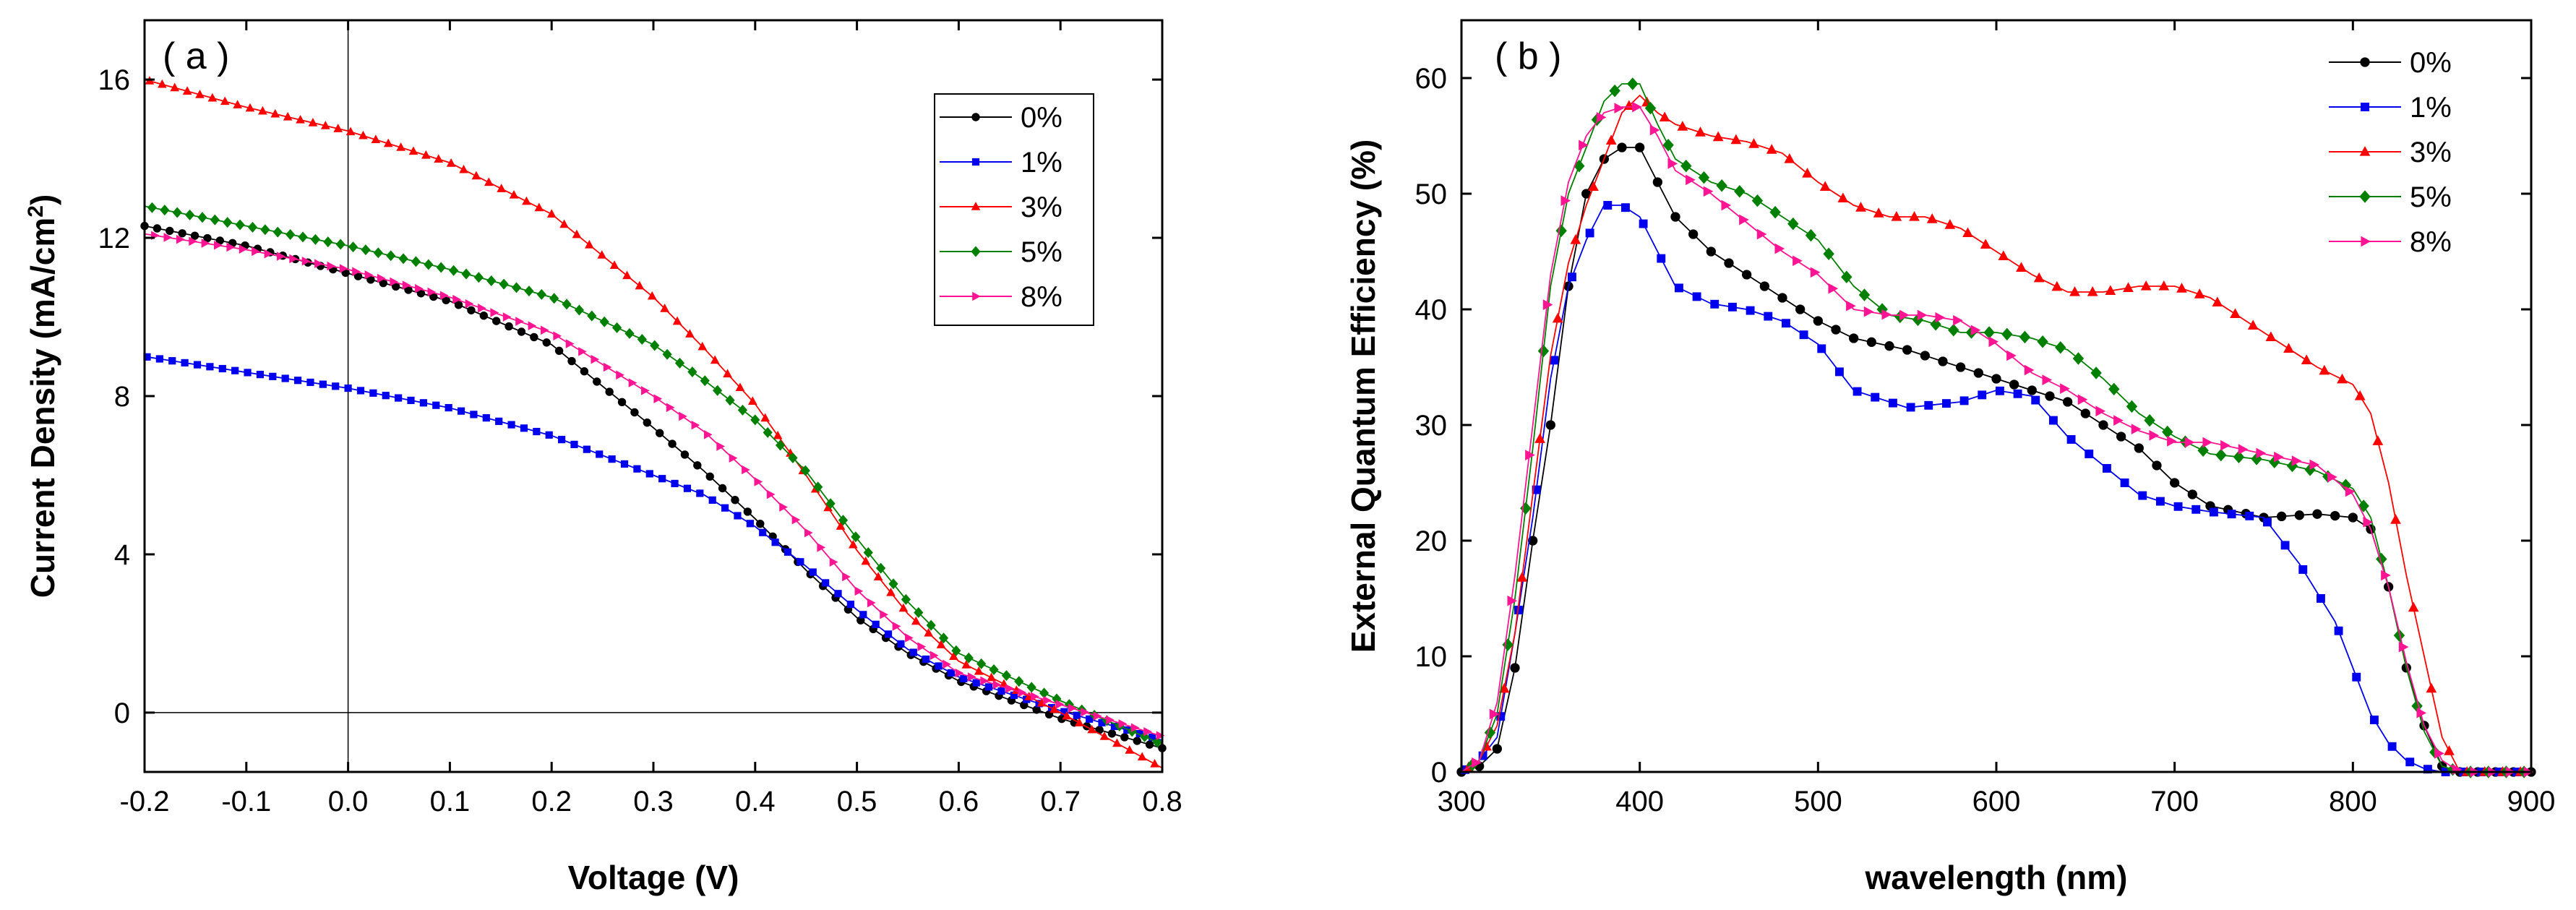  What do you see at coordinates (1042, 297) in the screenshot?
I see `chart-a-legend-label: 8%` at bounding box center [1042, 297].